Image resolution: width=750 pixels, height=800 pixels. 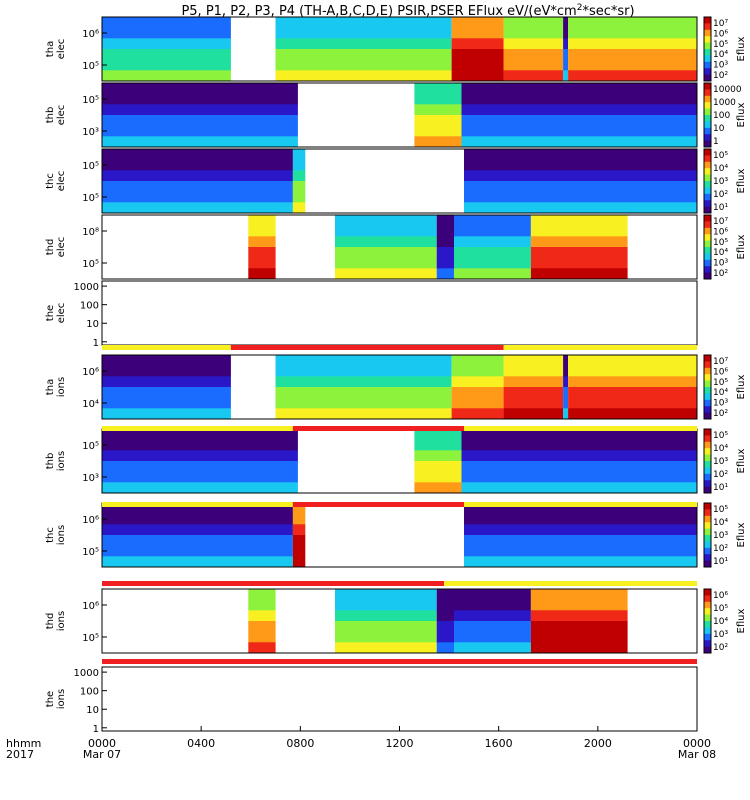 What do you see at coordinates (720, 34) in the screenshot?
I see `colorbar-tick-label: 10⁶` at bounding box center [720, 34].